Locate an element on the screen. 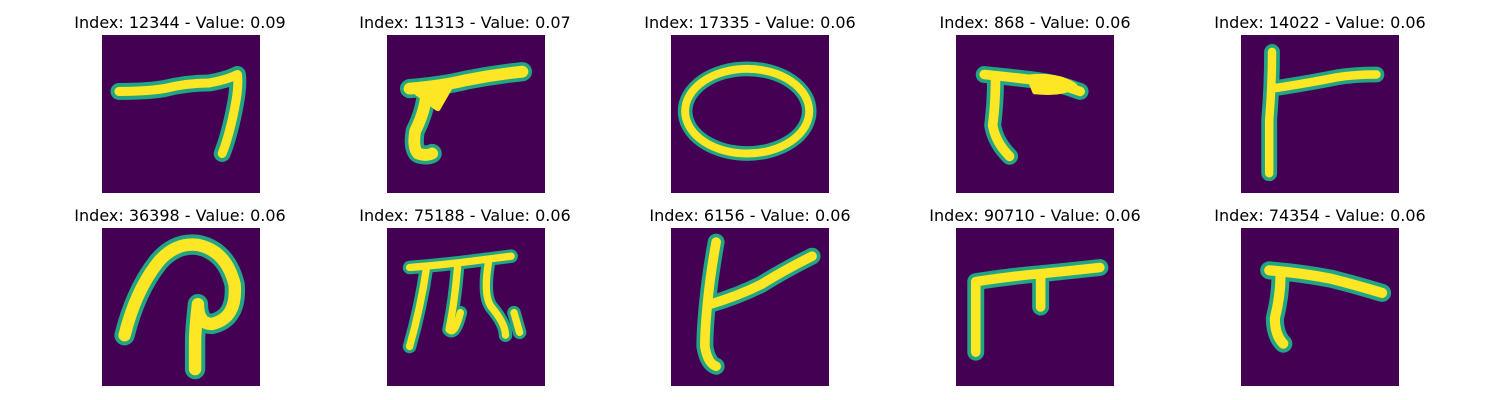 The image size is (1500, 400). sample-tile-8: Index: 6156 - Value: 0.06 is located at coordinates (750, 290).